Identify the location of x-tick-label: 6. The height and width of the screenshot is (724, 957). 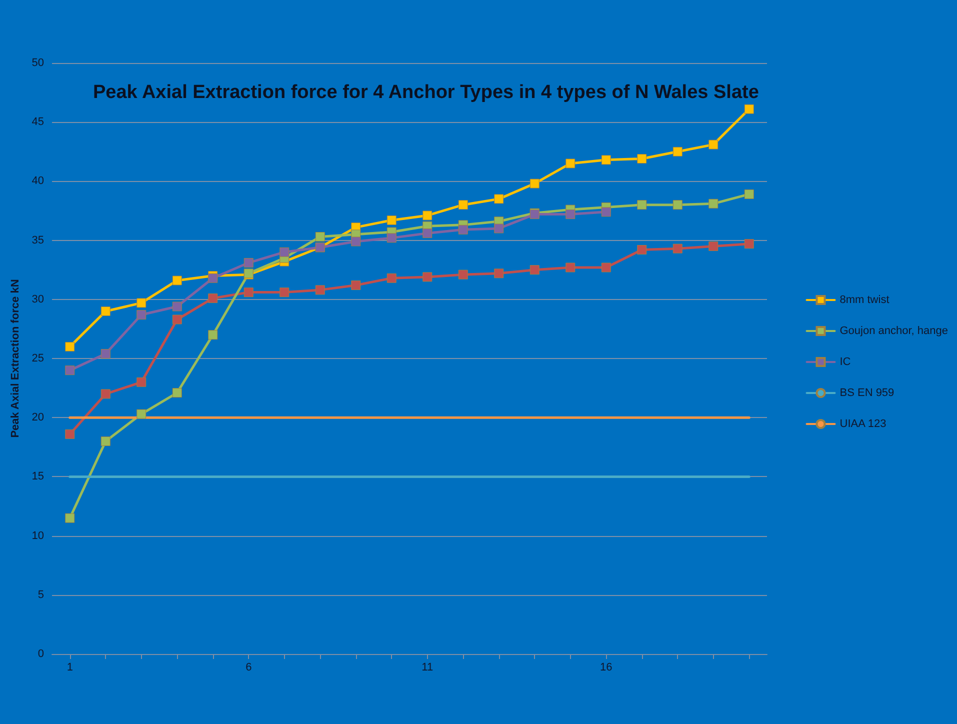
(249, 668).